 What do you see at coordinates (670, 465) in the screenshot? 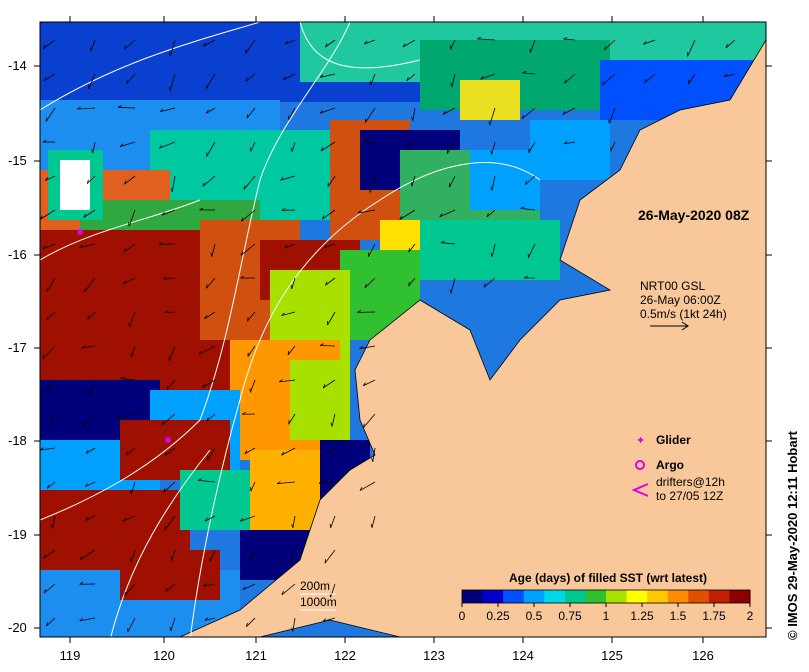
I see `argo-legend-label: Argo` at bounding box center [670, 465].